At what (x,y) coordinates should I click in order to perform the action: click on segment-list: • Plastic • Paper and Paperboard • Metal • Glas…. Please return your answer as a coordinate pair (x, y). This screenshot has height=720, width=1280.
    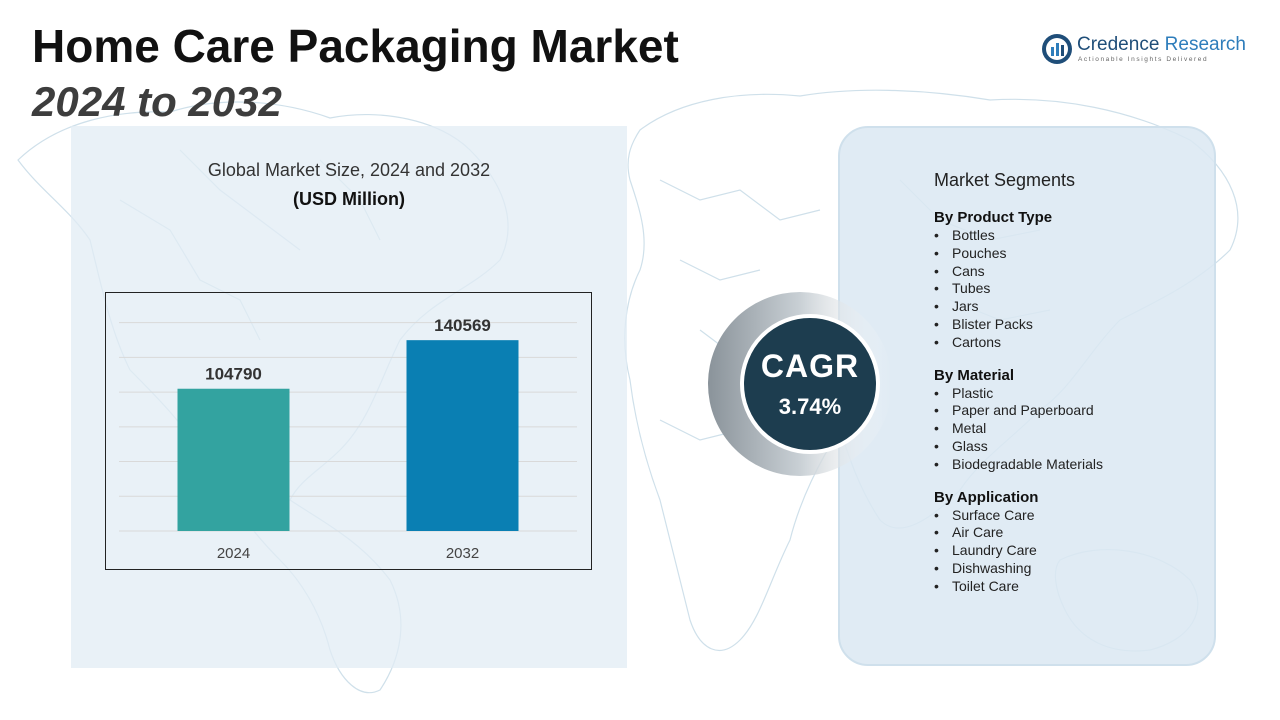
    Looking at the image, I should click on (1074, 429).